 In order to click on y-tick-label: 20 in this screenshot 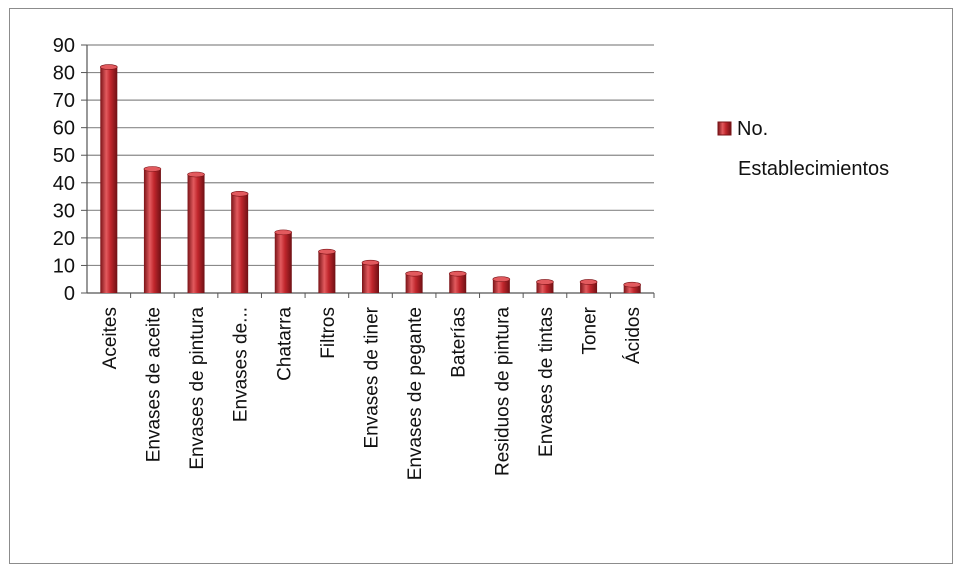, I will do `click(64, 239)`.